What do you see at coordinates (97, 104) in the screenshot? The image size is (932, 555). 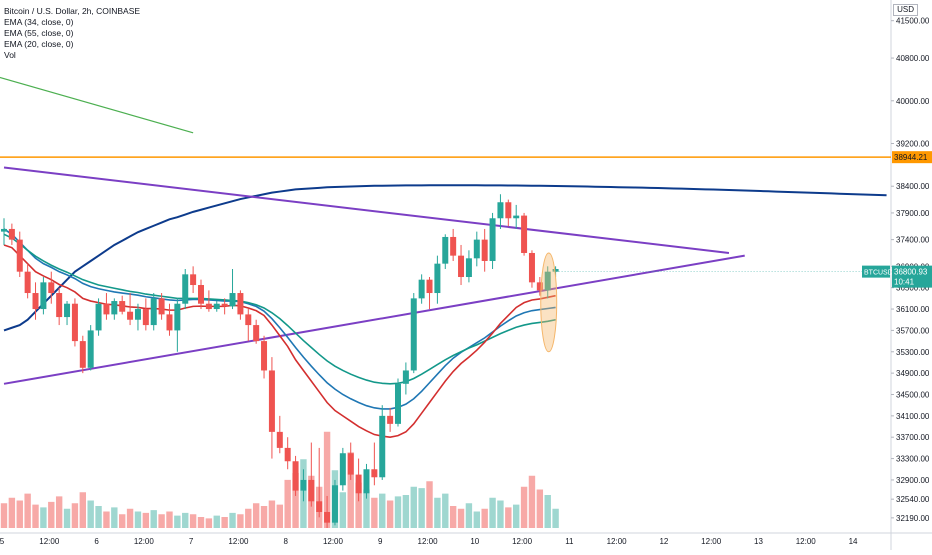 I see `green-trend-line` at bounding box center [97, 104].